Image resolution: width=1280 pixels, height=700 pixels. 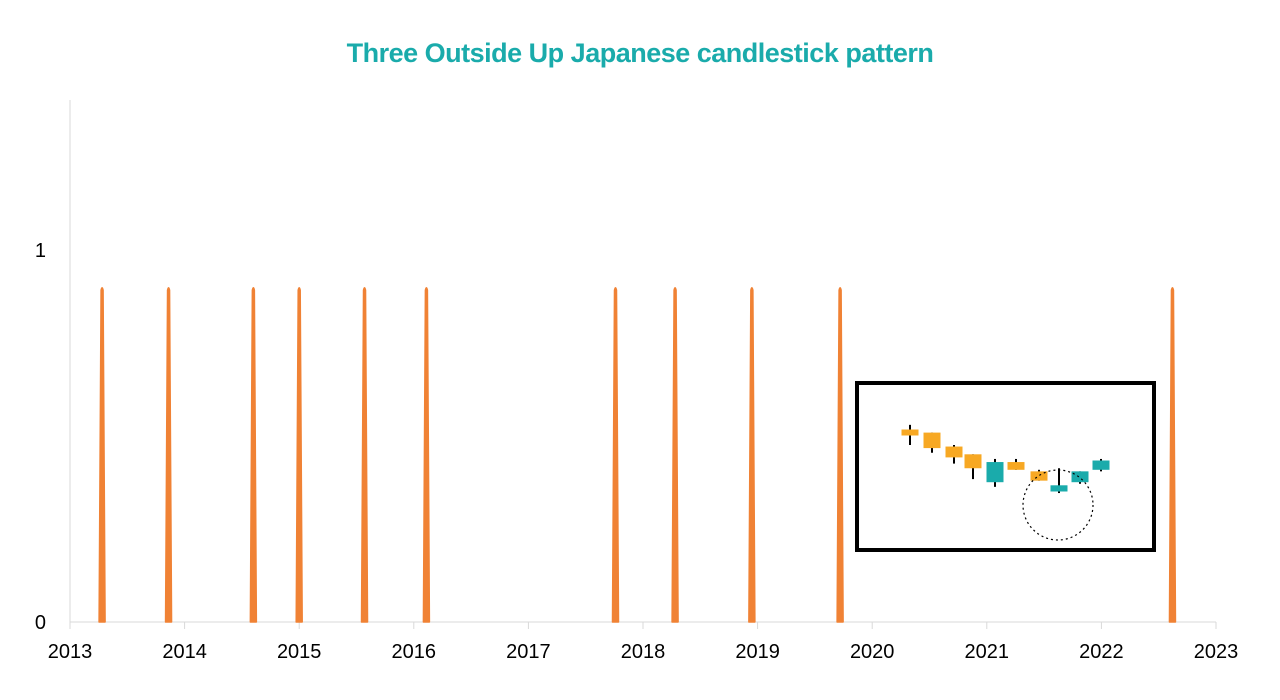 What do you see at coordinates (1101, 652) in the screenshot?
I see `x-tick-label: 2022` at bounding box center [1101, 652].